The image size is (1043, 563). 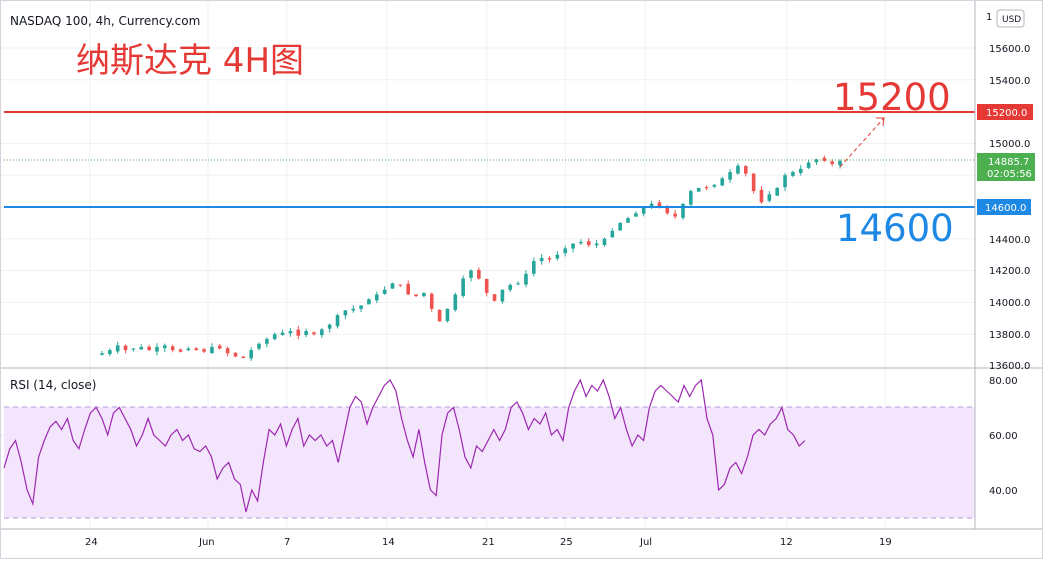 I want to click on time-label: 24, so click(x=91, y=542).